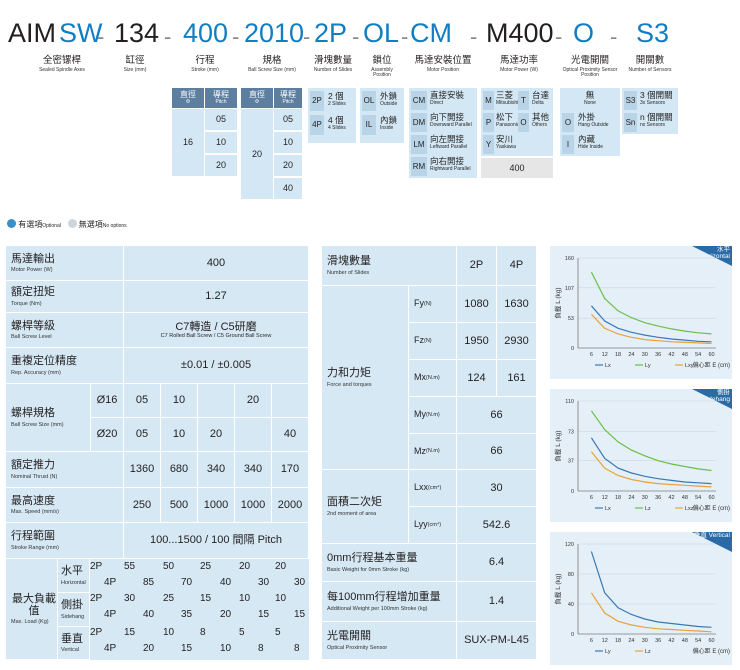 The height and width of the screenshot is (670, 740). Describe the element at coordinates (630, 100) in the screenshot. I see `option-tag: S3` at that location.